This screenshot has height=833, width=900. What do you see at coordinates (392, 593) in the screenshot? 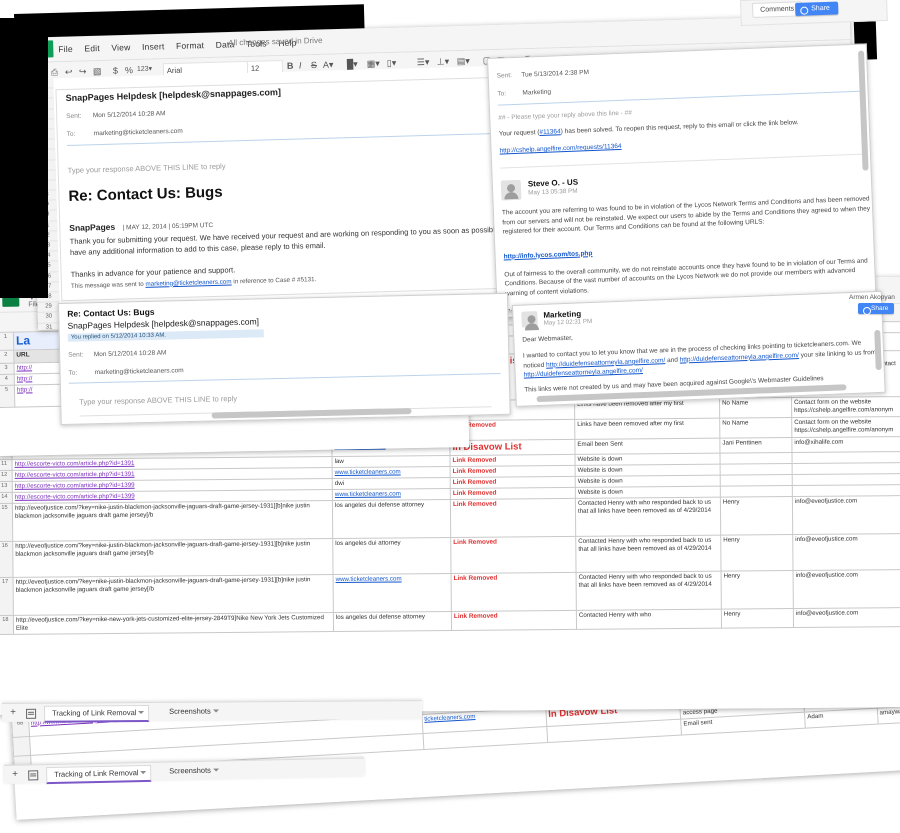
I see `cell-keyword: www.ticketcleaners.com` at bounding box center [392, 593].